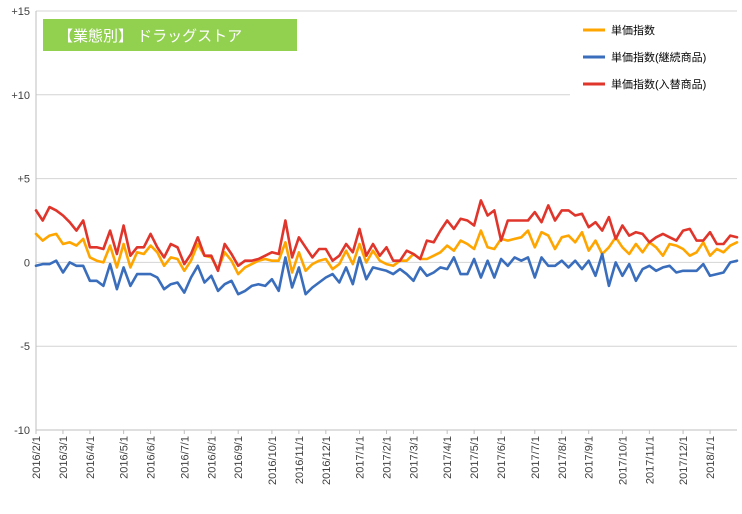 This screenshot has width=742, height=514. What do you see at coordinates (152, 457) in the screenshot?
I see `x-tick-label: 2016/6/1` at bounding box center [152, 457].